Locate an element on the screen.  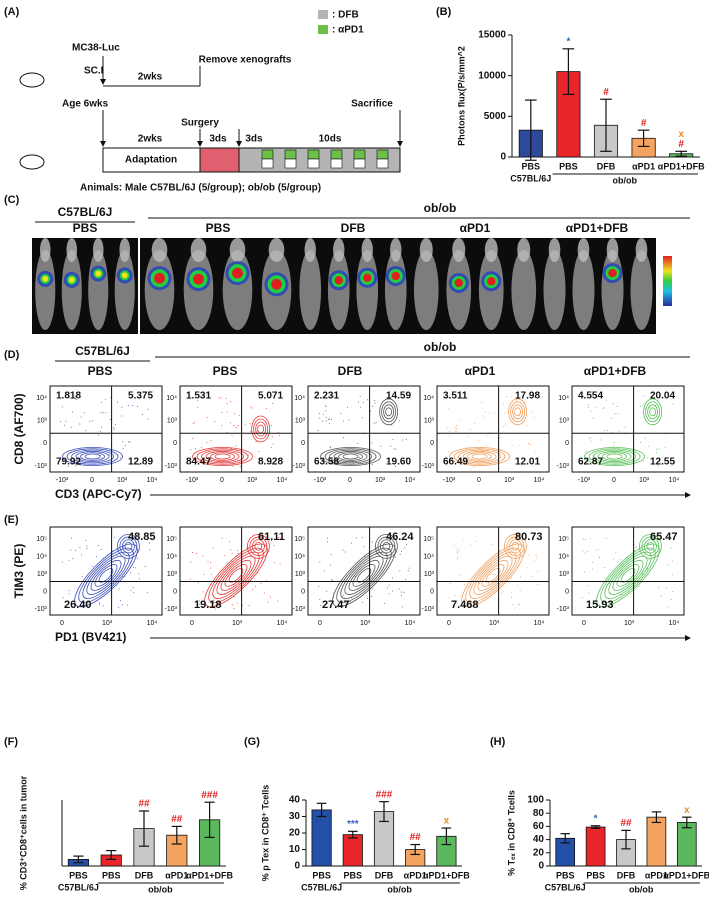
legend-label: : αPD1 is located at coordinates (348, 30).